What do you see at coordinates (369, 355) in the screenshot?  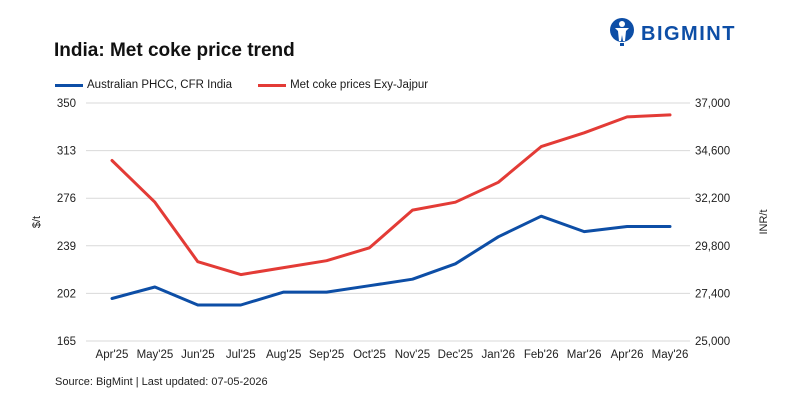 I see `x-tick-label: Oct'25` at bounding box center [369, 355].